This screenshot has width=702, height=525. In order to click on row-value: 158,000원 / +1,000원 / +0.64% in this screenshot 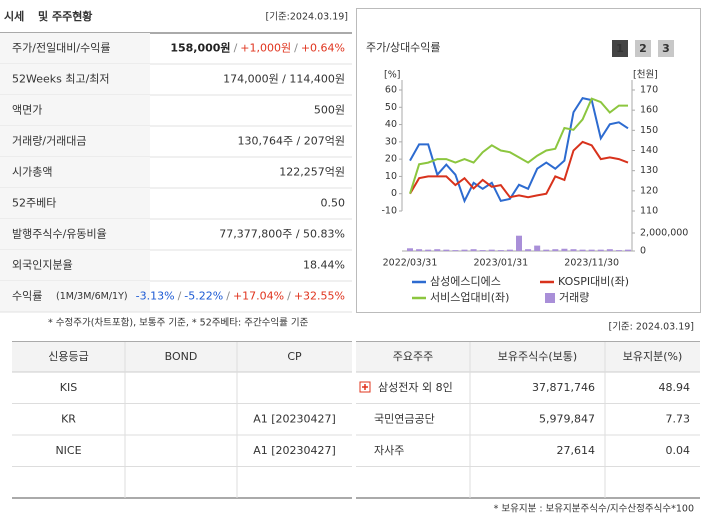, I will do `click(257, 48)`.